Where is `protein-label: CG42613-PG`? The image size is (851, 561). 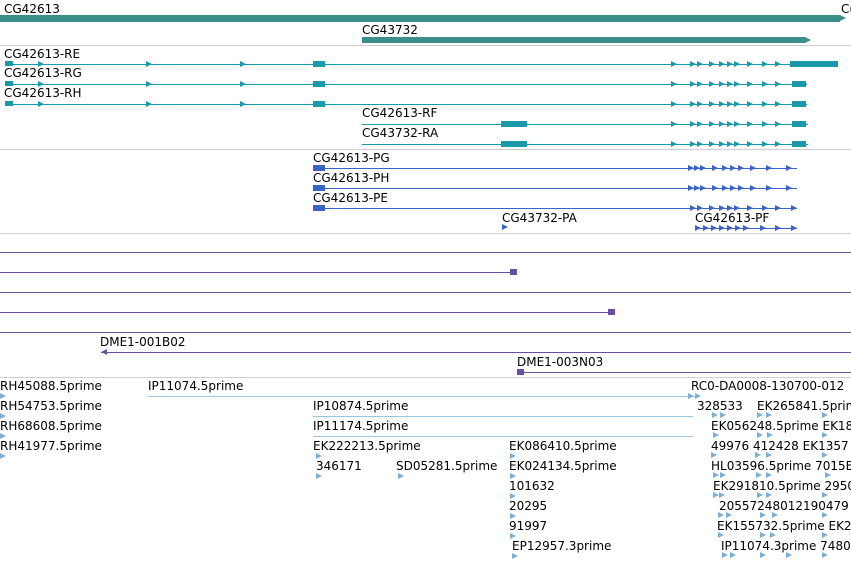
protein-label: CG42613-PG is located at coordinates (351, 158).